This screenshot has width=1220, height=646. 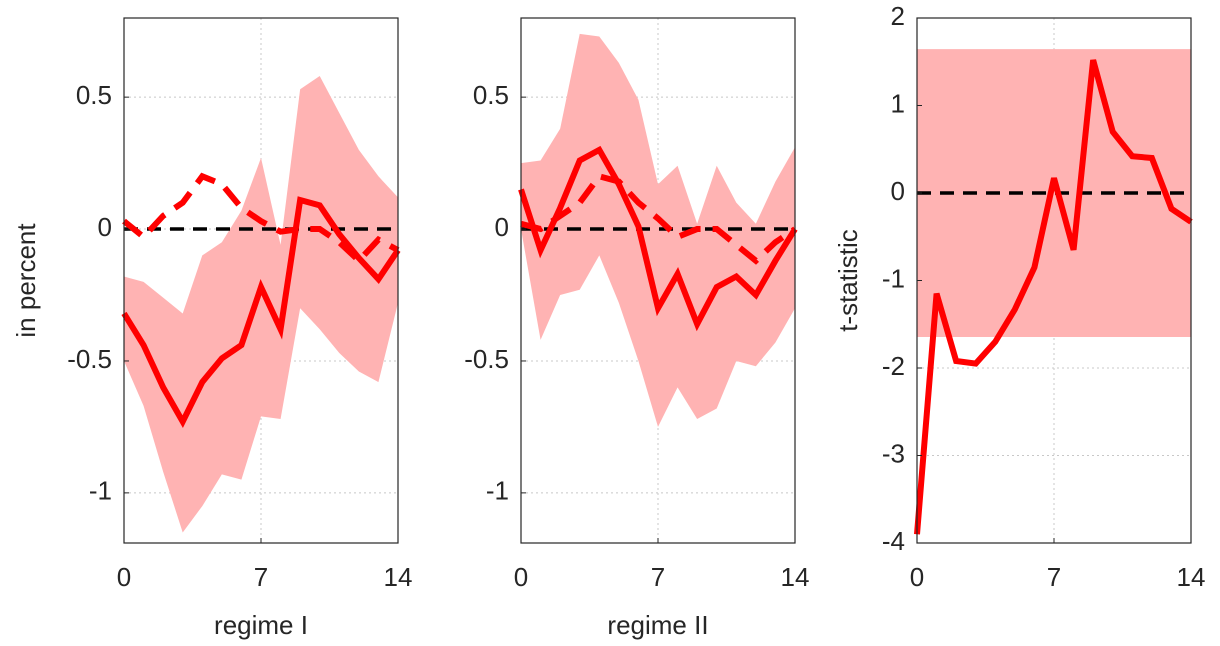 I want to click on y-tick-label: -2, so click(x=893, y=366).